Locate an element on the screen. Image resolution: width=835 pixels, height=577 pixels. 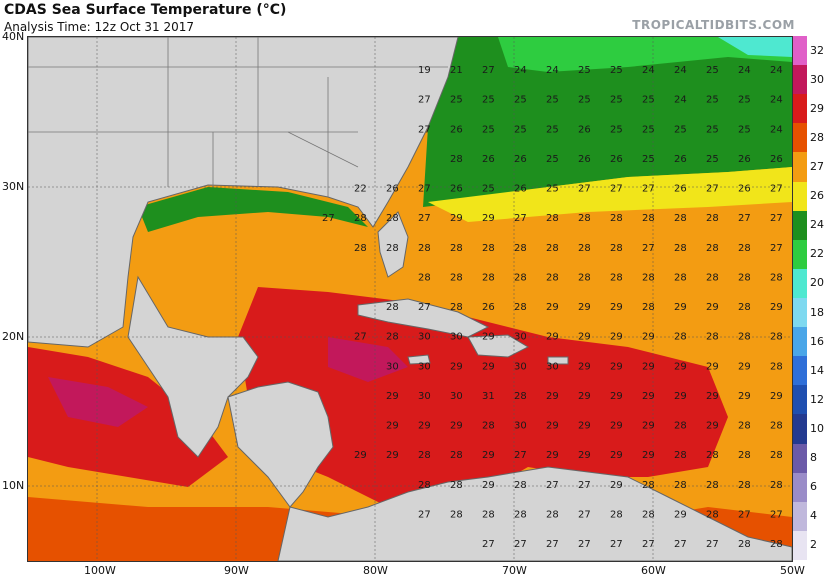
colorbar-label: 6 is located at coordinates (813, 487).